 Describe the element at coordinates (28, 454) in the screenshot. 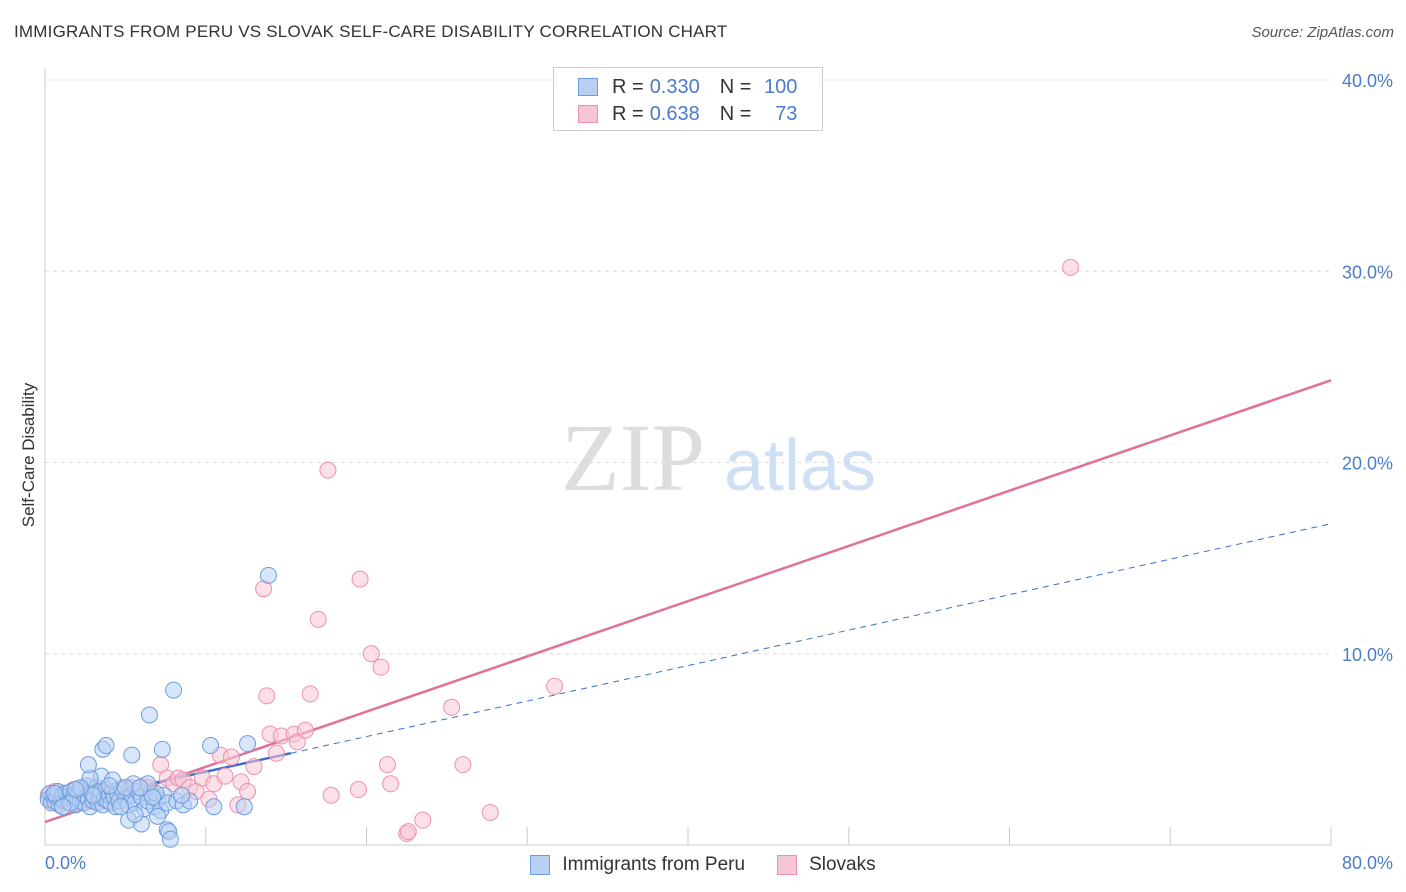

I see `y-axis-label: Self-Care Disability` at that location.